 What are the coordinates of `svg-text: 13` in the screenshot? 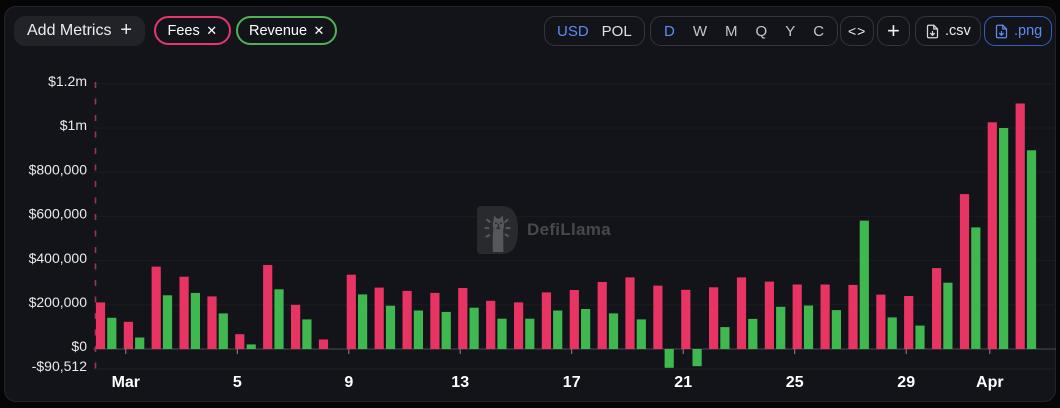 It's located at (460, 382).